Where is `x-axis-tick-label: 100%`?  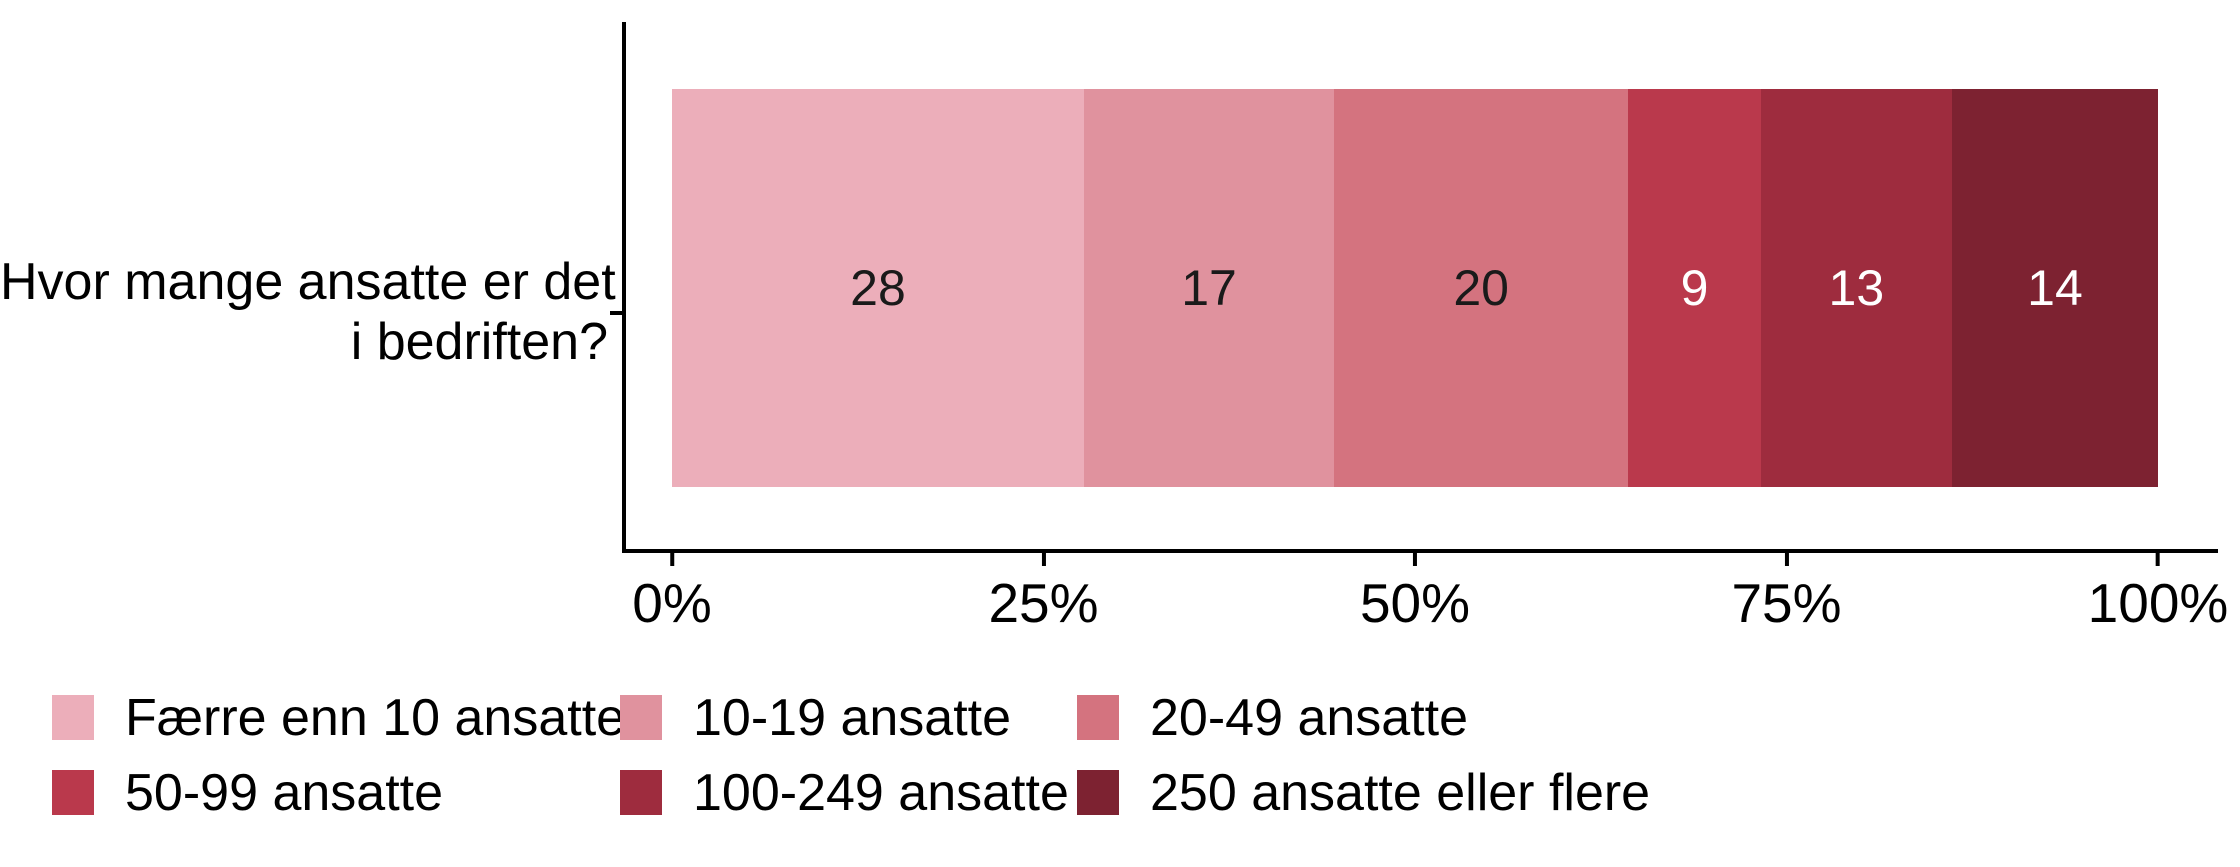
x-axis-tick-label: 100% is located at coordinates (2158, 603).